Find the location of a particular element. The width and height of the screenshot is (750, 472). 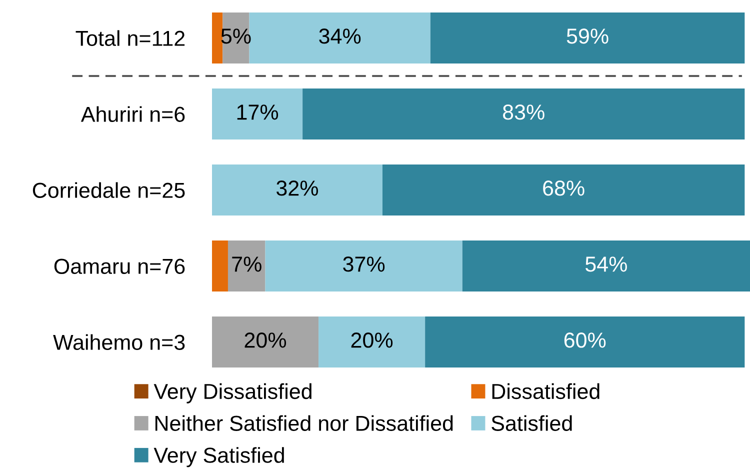

data-label: 83% is located at coordinates (523, 112).